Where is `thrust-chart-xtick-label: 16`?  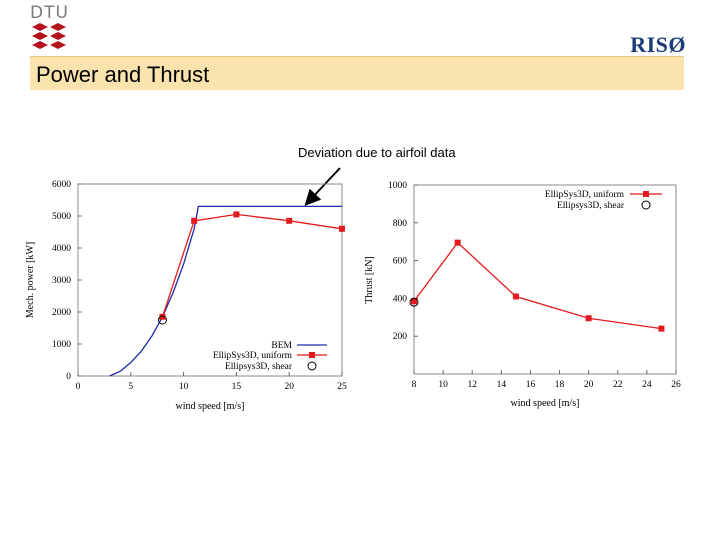 thrust-chart-xtick-label: 16 is located at coordinates (531, 385).